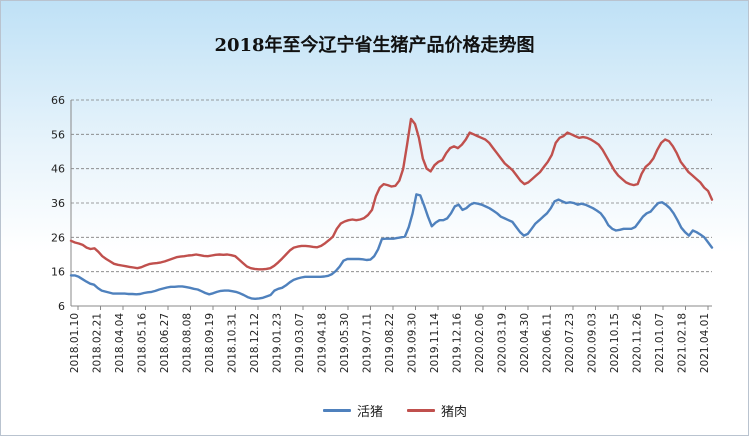 The height and width of the screenshot is (437, 749). I want to click on x-tick-label: 2020.07.23, so click(570, 343).